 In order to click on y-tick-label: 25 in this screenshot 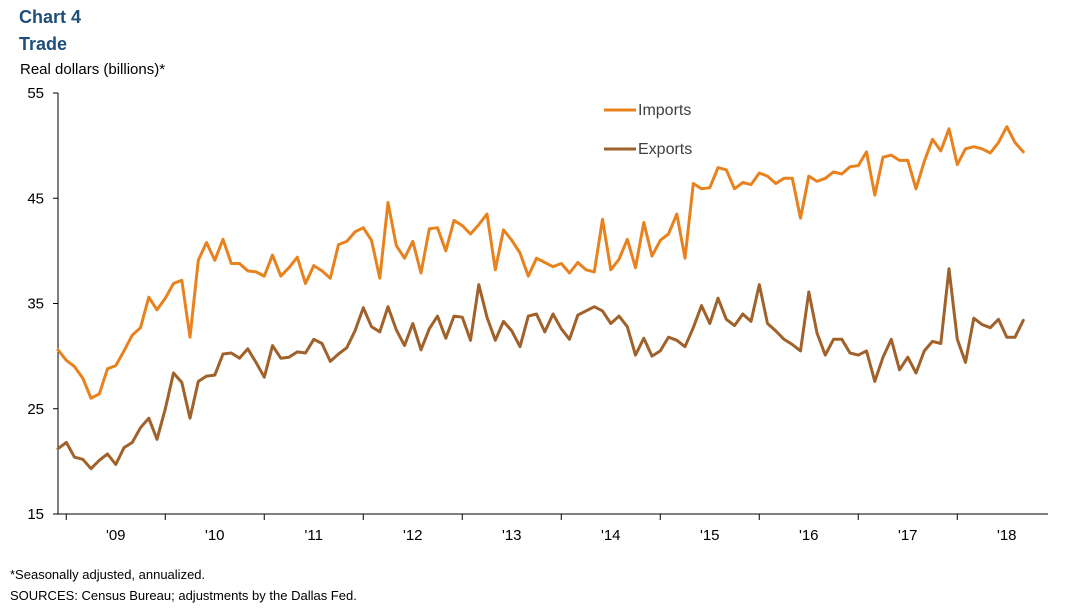, I will do `click(35, 409)`.